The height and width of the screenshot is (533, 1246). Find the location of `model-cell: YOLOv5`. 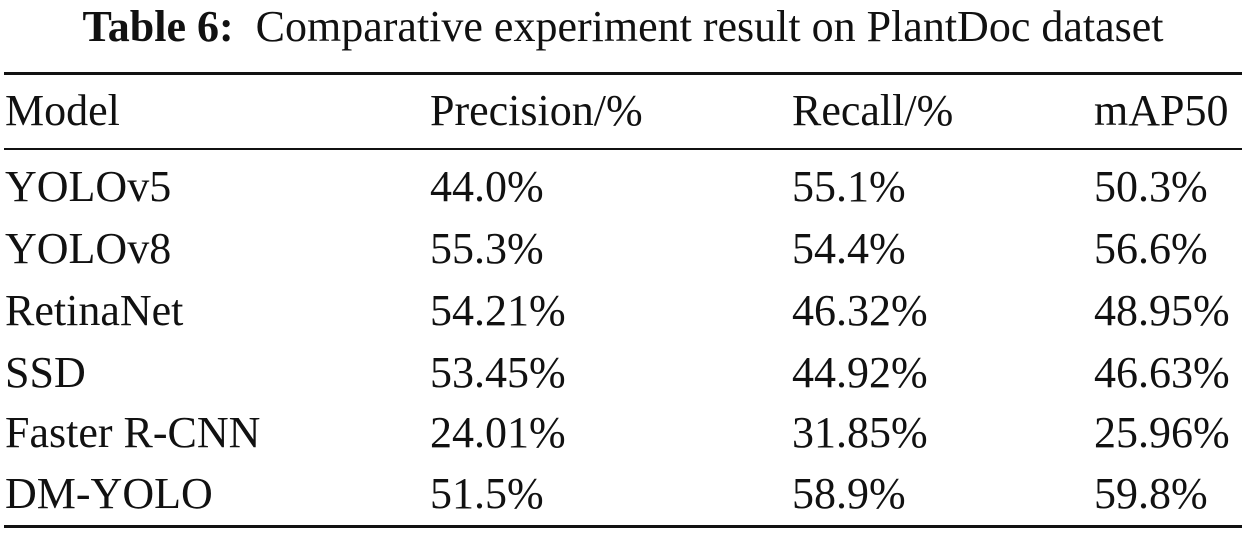

model-cell: YOLOv5 is located at coordinates (88, 186).